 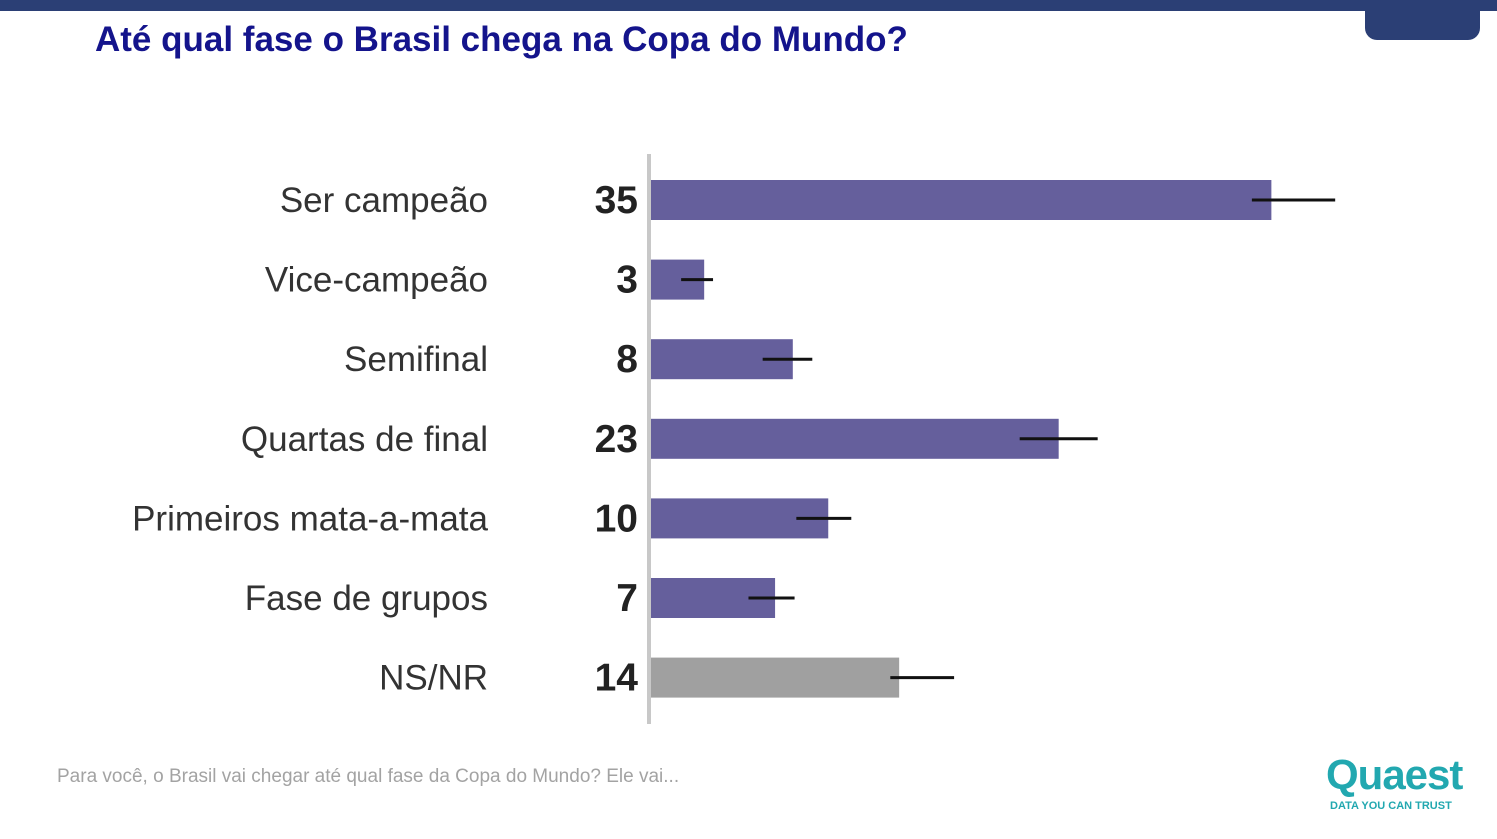 What do you see at coordinates (364, 439) in the screenshot?
I see `category-label: Quartas de final` at bounding box center [364, 439].